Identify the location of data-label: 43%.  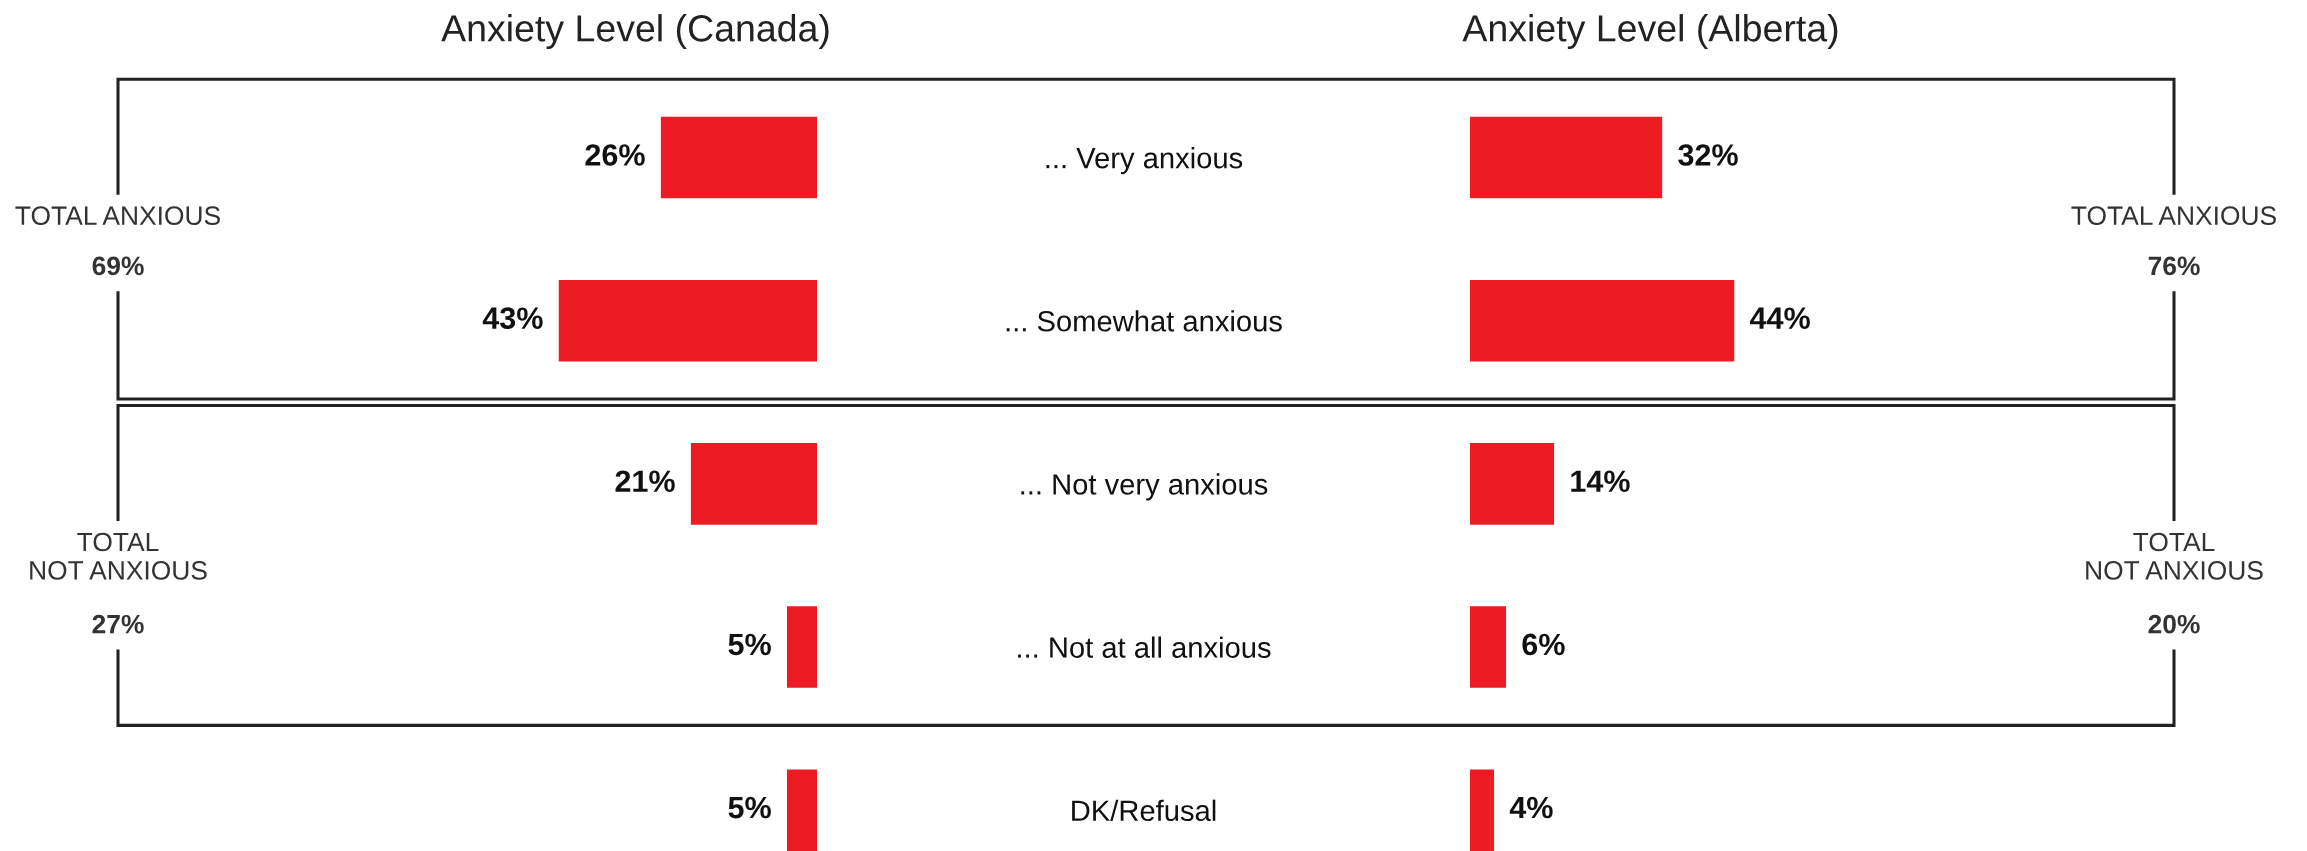
(512, 318).